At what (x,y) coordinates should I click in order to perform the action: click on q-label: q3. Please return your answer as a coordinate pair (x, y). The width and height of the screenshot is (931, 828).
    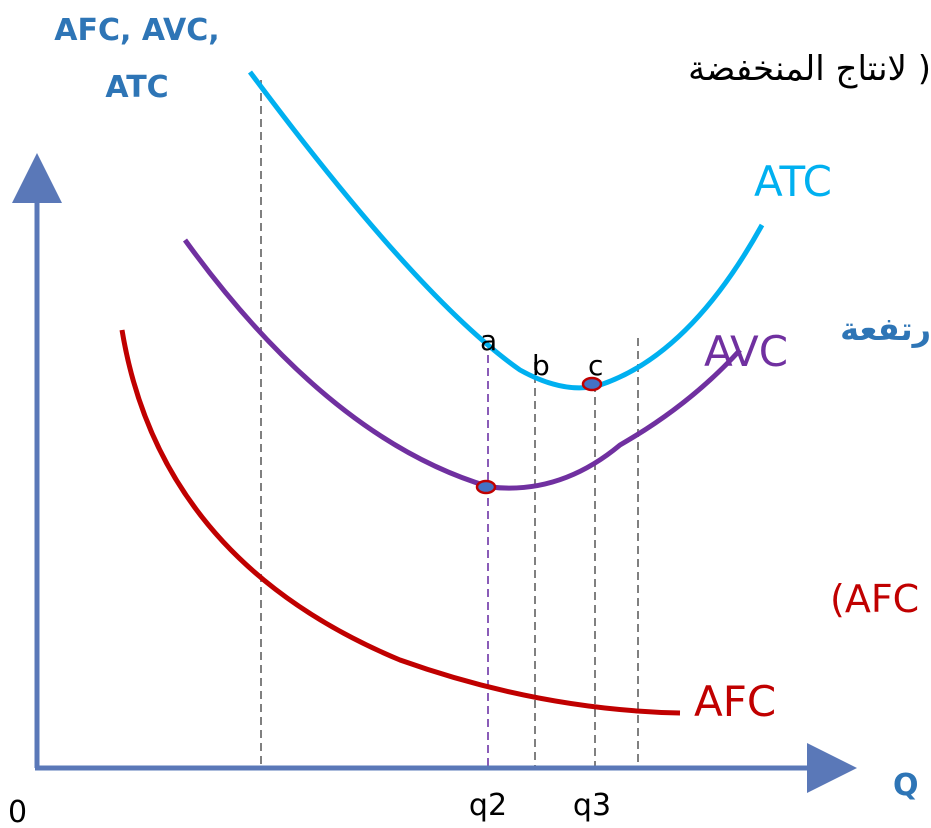
    Looking at the image, I should click on (592, 805).